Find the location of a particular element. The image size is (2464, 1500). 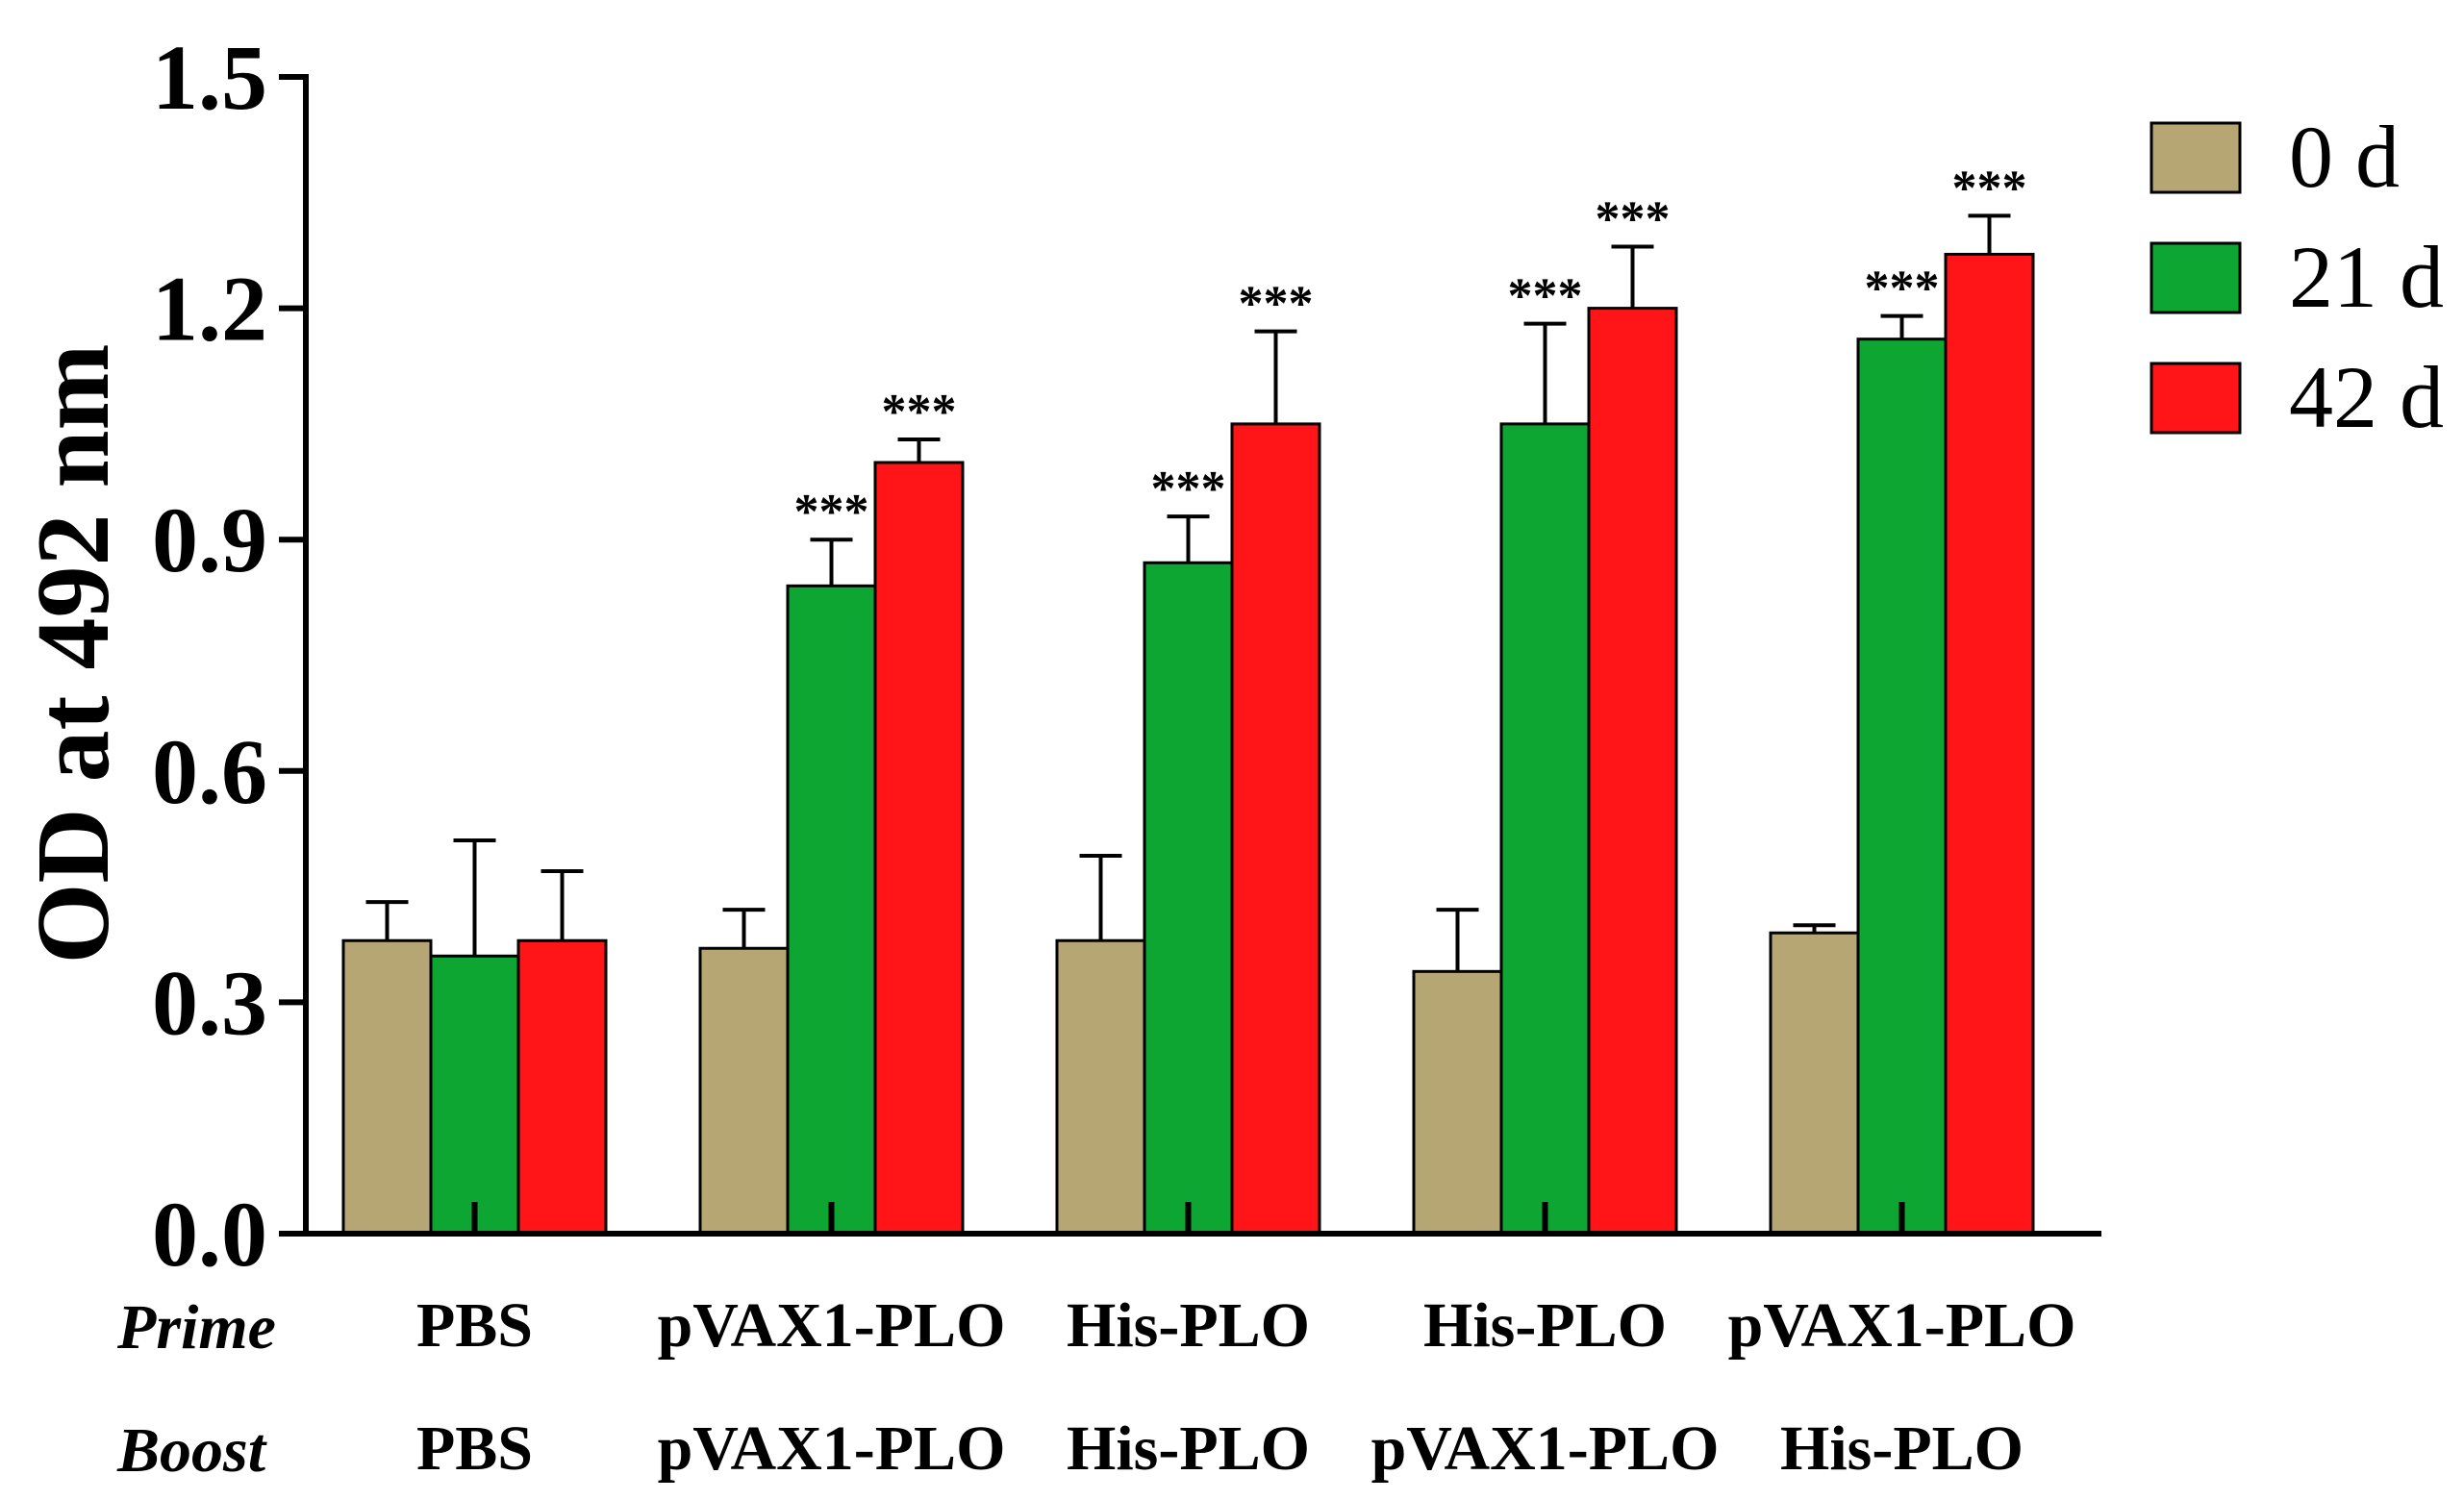

boost-label: PBS is located at coordinates (474, 1448).